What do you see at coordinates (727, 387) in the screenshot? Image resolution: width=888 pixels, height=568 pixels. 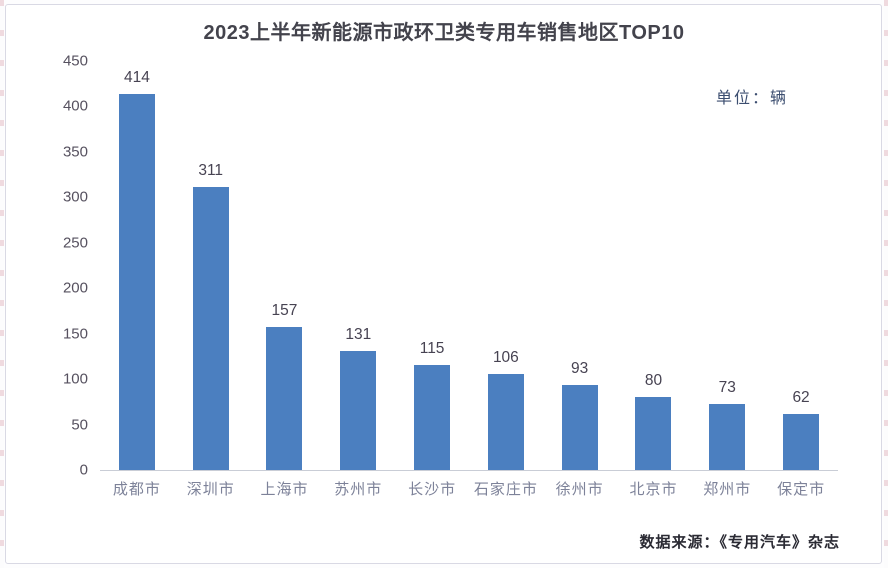 I see `bar-value-label: 73` at bounding box center [727, 387].